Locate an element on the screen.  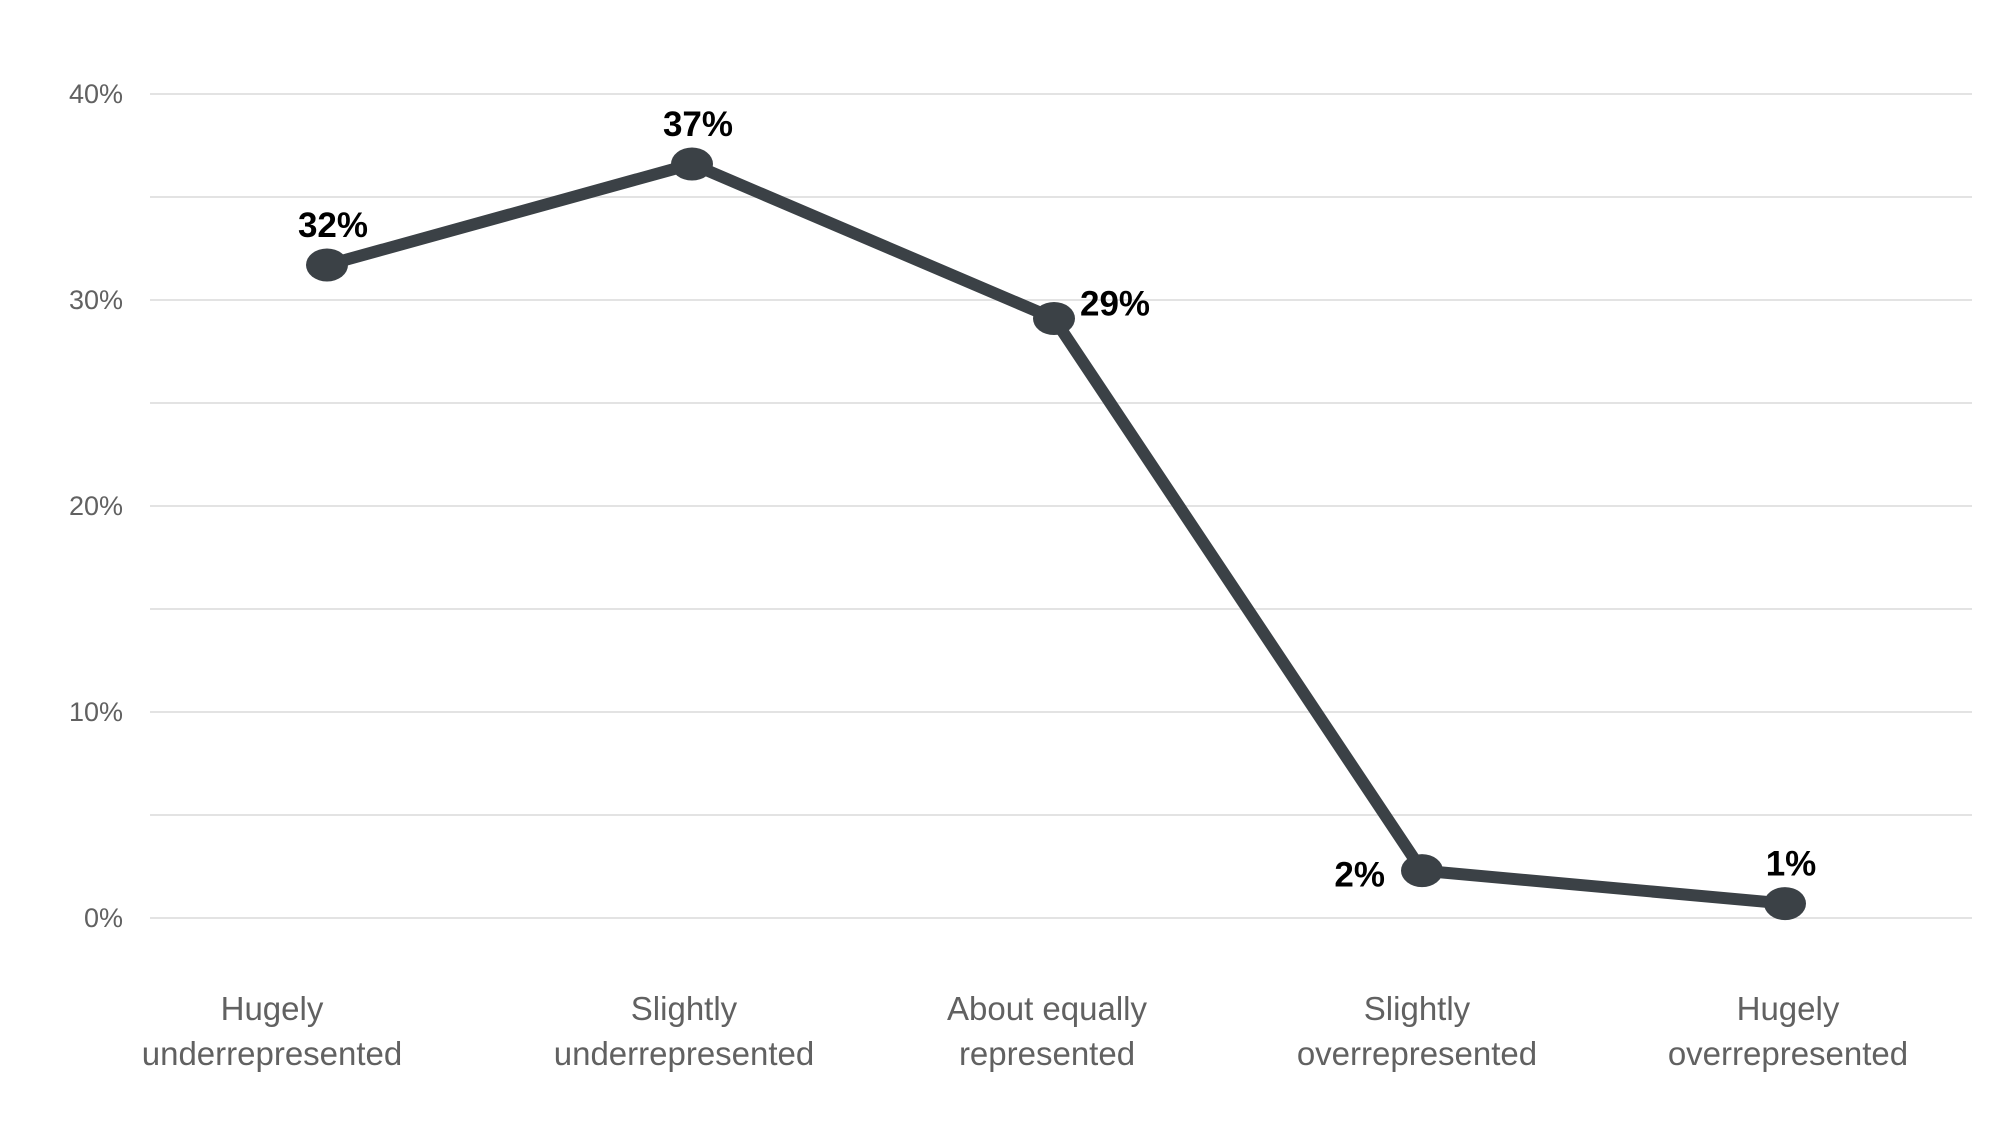
x-tick-label-4-line-2: overrepresented is located at coordinates (1417, 1053).